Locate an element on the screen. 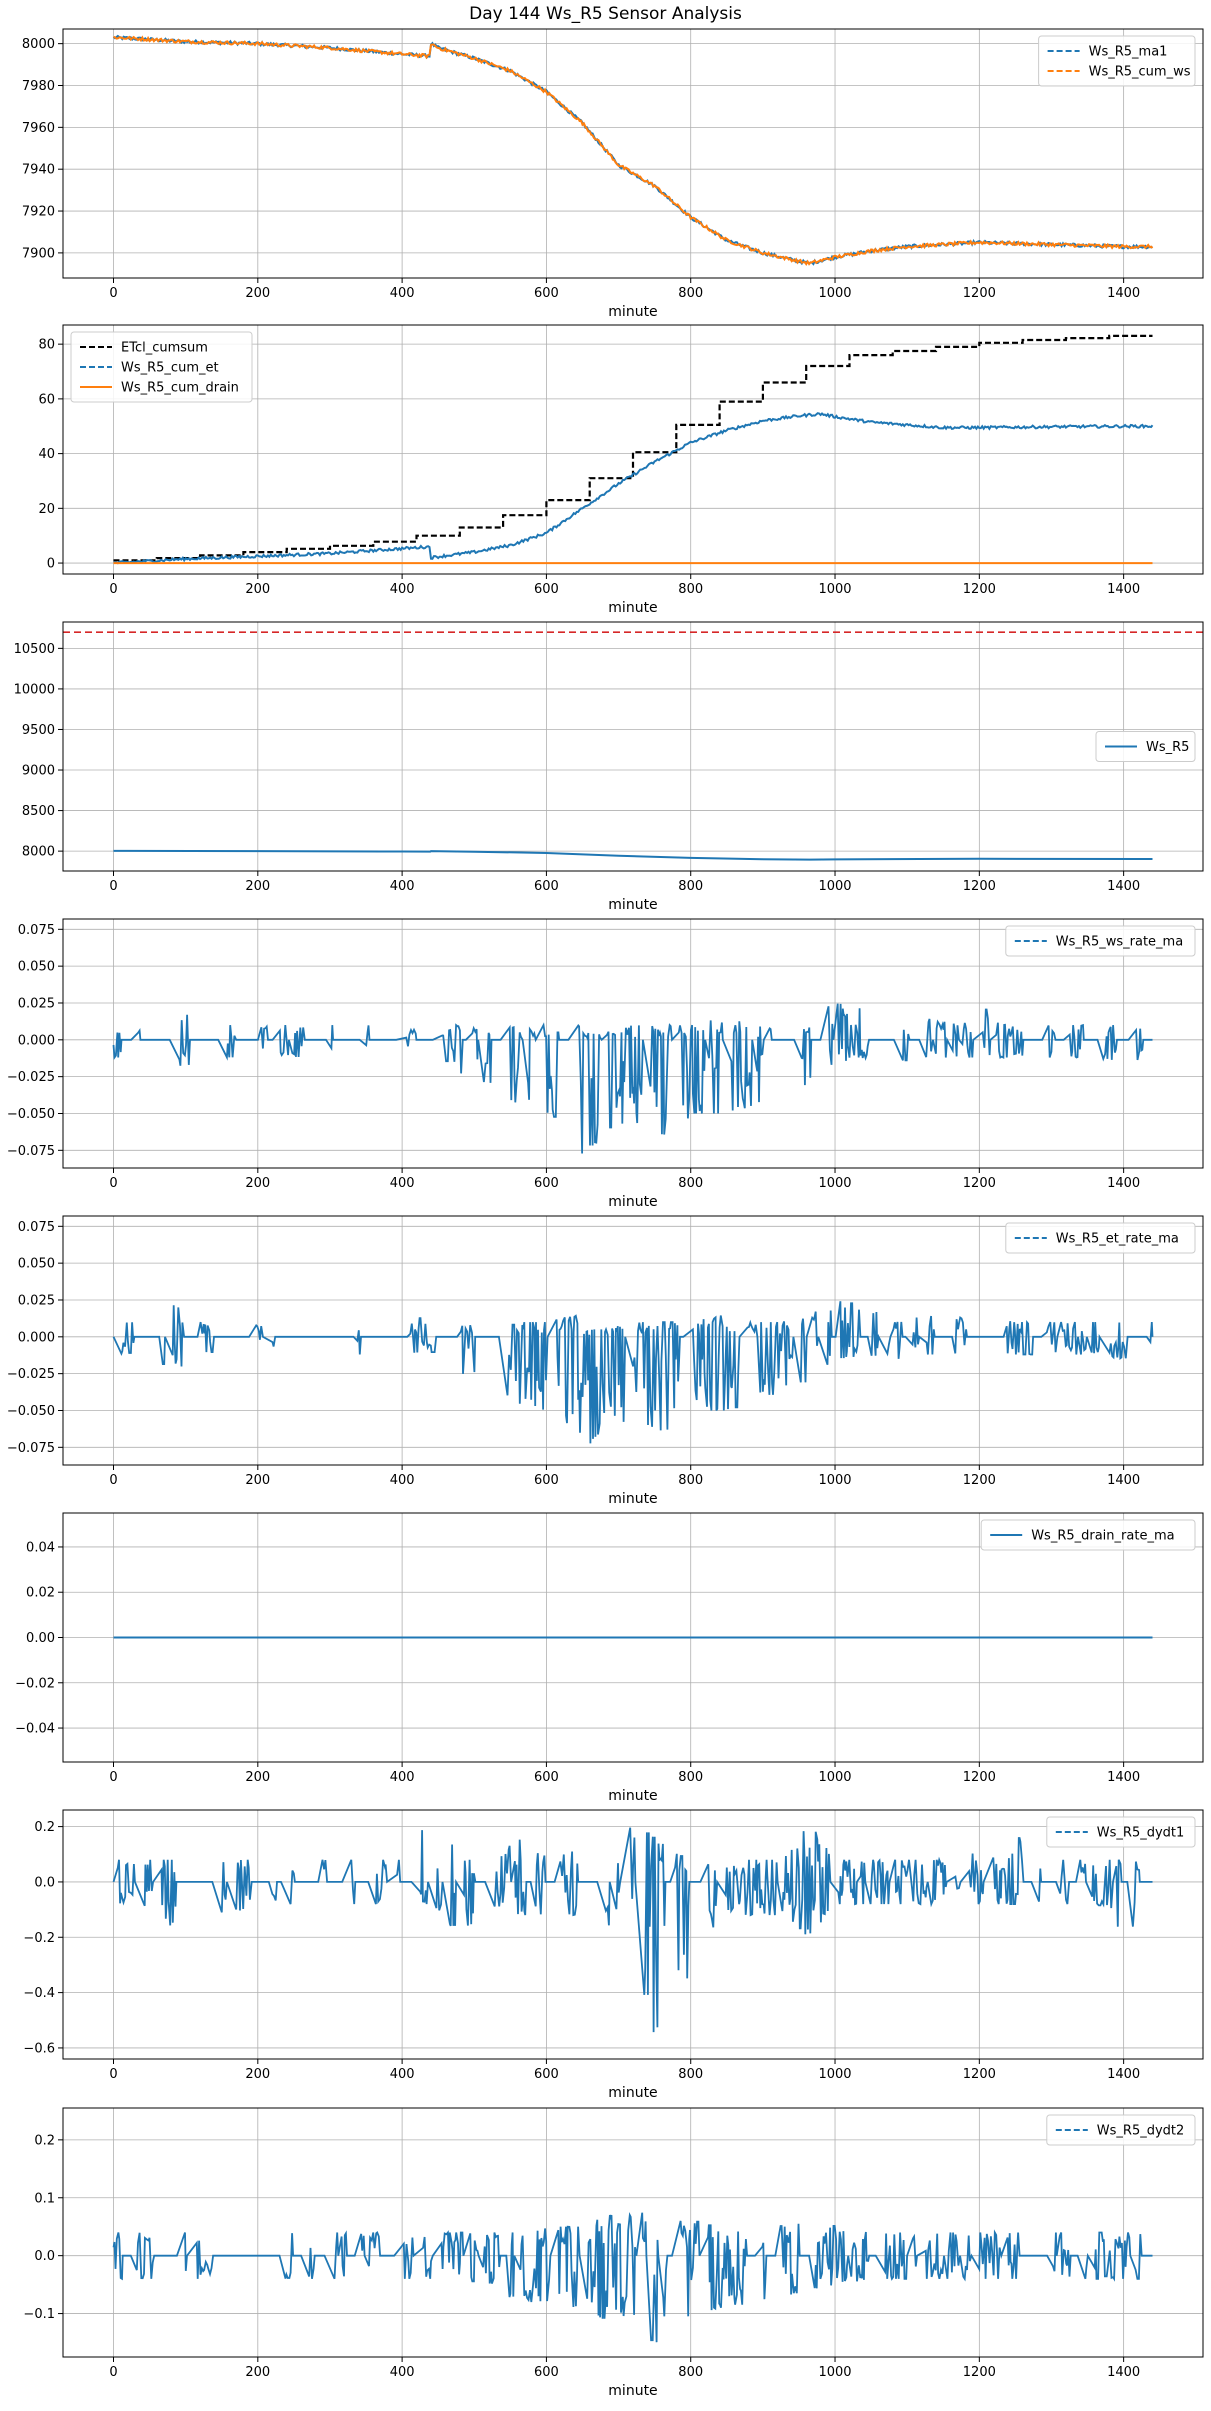 This screenshot has width=1211, height=2411. legend: Ws_R5_drain_rate_ma is located at coordinates (1088, 1535).